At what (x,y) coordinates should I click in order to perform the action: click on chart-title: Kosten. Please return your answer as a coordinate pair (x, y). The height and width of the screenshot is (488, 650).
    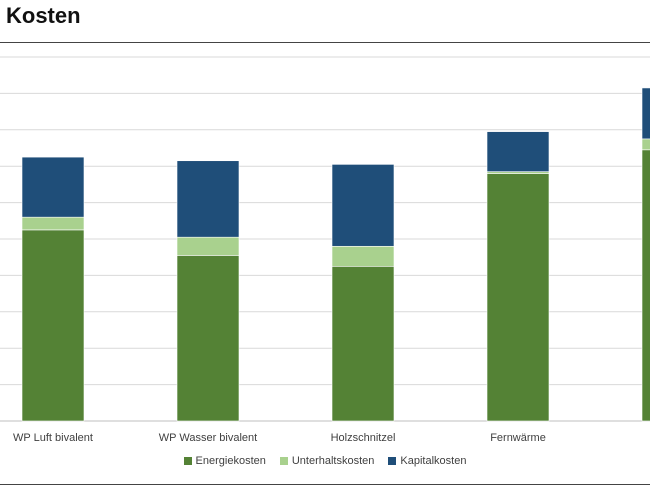
    Looking at the image, I should click on (43, 15).